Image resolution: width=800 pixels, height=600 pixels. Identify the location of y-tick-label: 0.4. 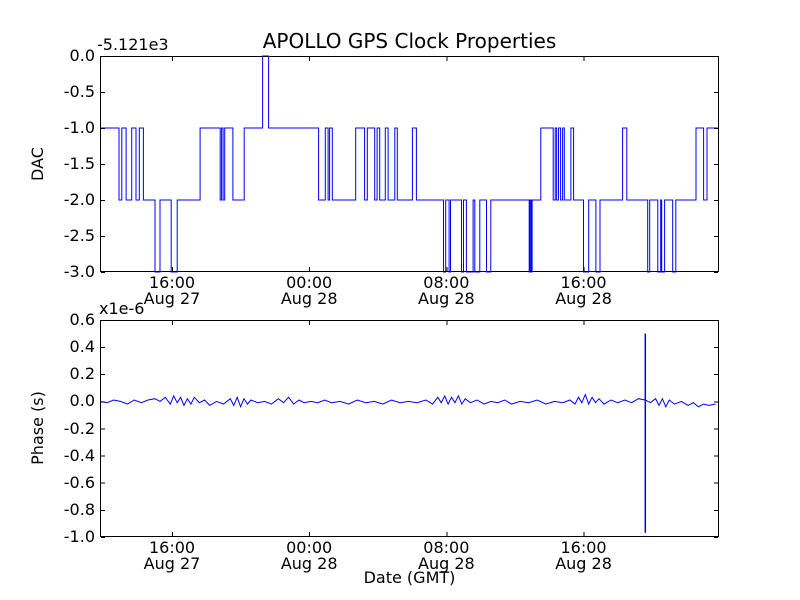
(82, 347).